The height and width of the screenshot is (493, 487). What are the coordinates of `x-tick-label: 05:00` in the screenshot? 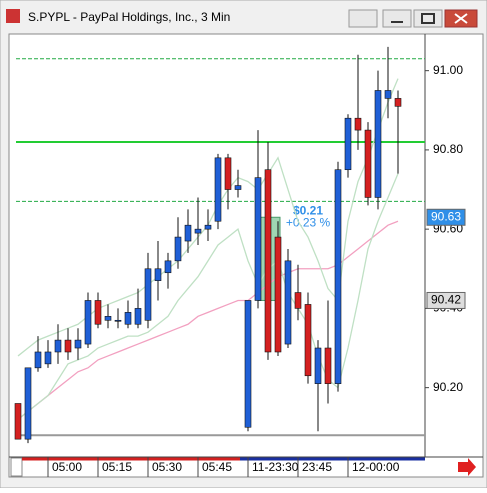 It's located at (67, 467).